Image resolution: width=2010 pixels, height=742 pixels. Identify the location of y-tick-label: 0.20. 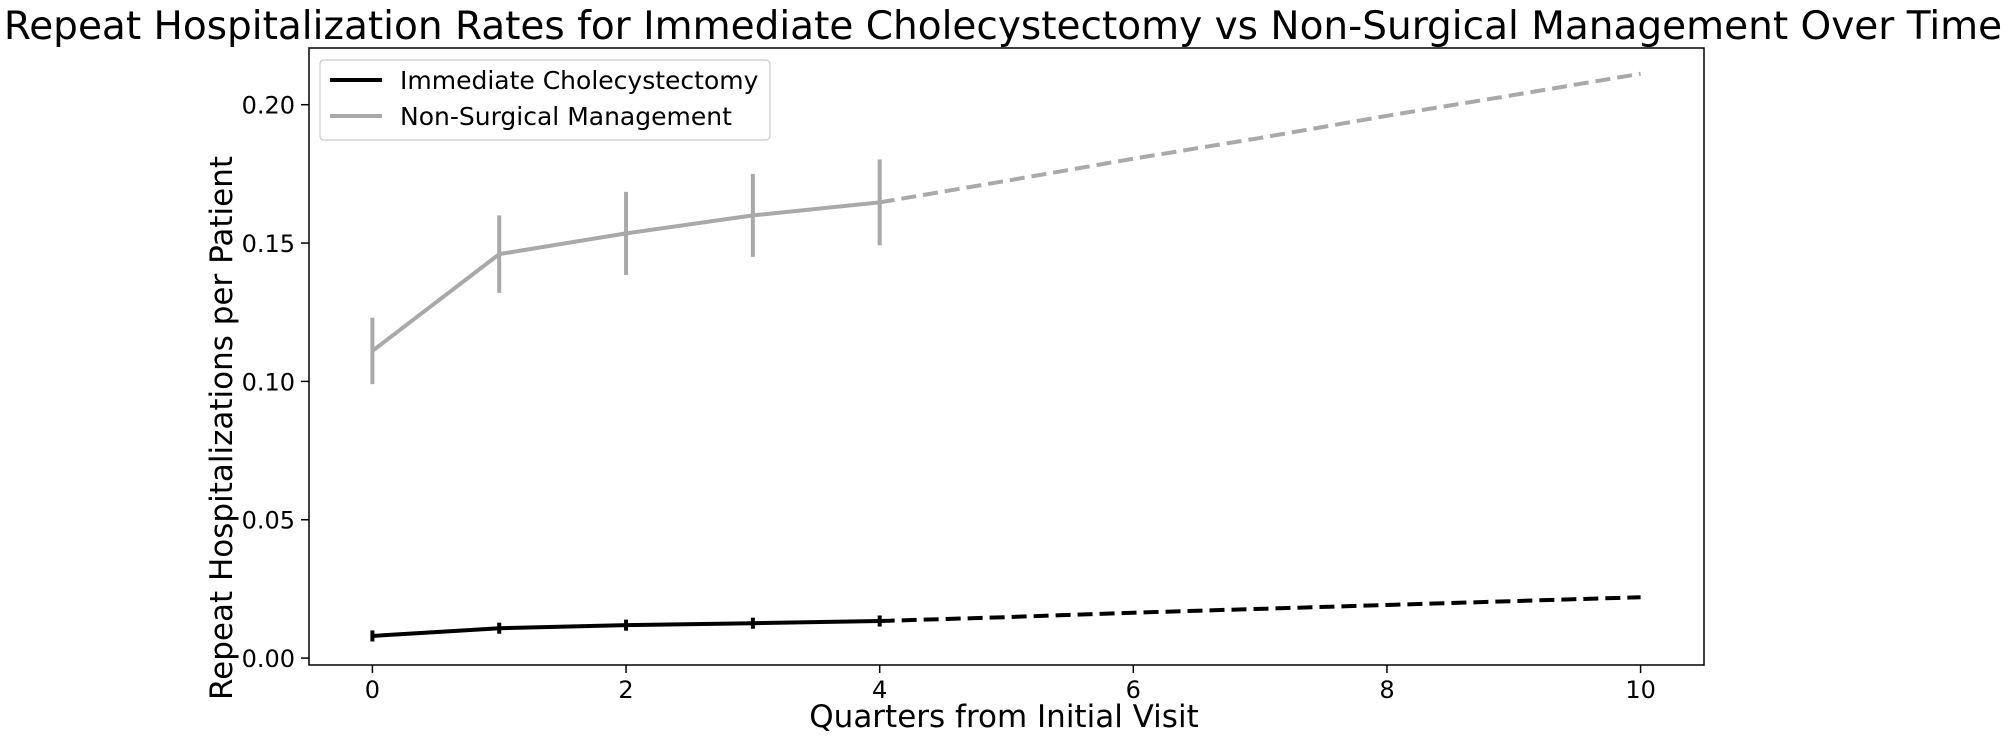
(268, 106).